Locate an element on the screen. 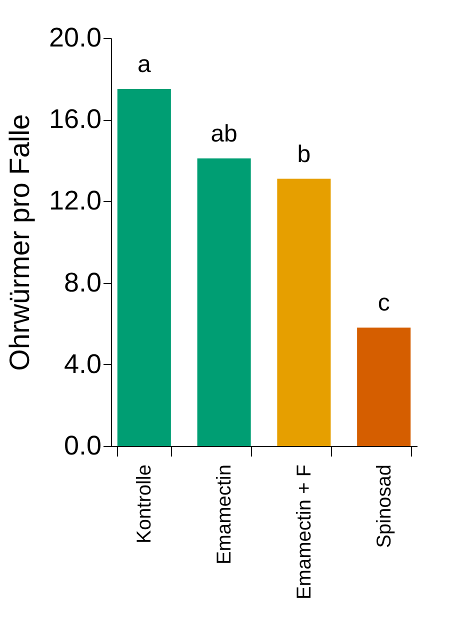  x-tick-label: Emamectin + F is located at coordinates (304, 532).